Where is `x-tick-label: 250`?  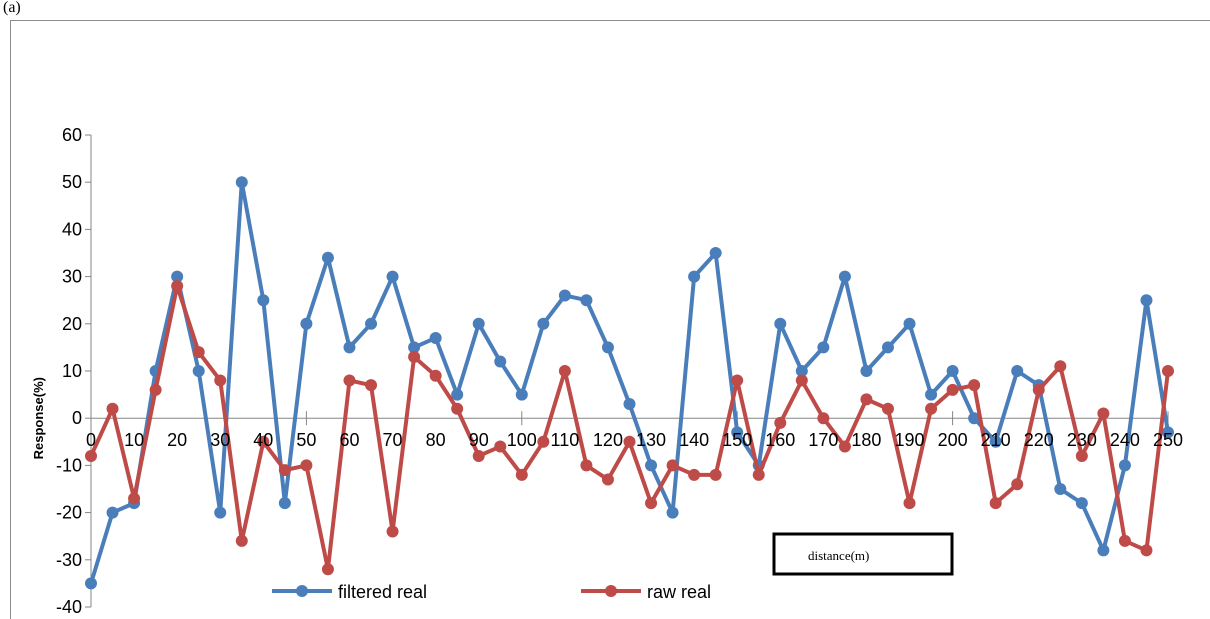 x-tick-label: 250 is located at coordinates (1168, 440).